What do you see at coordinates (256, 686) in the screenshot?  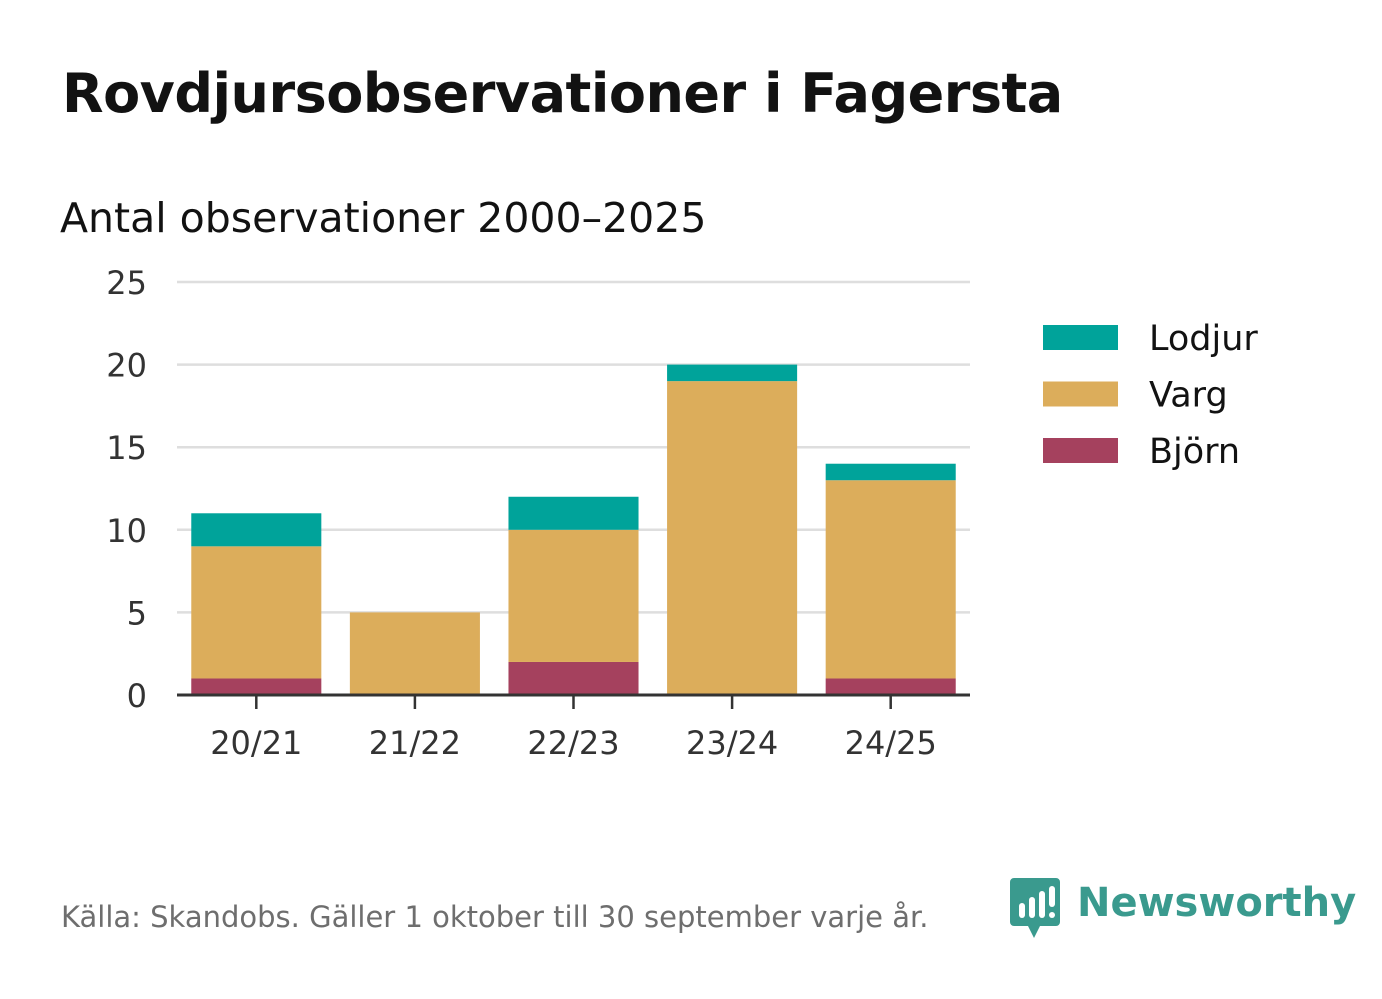 I see `bar-björn-20-21` at bounding box center [256, 686].